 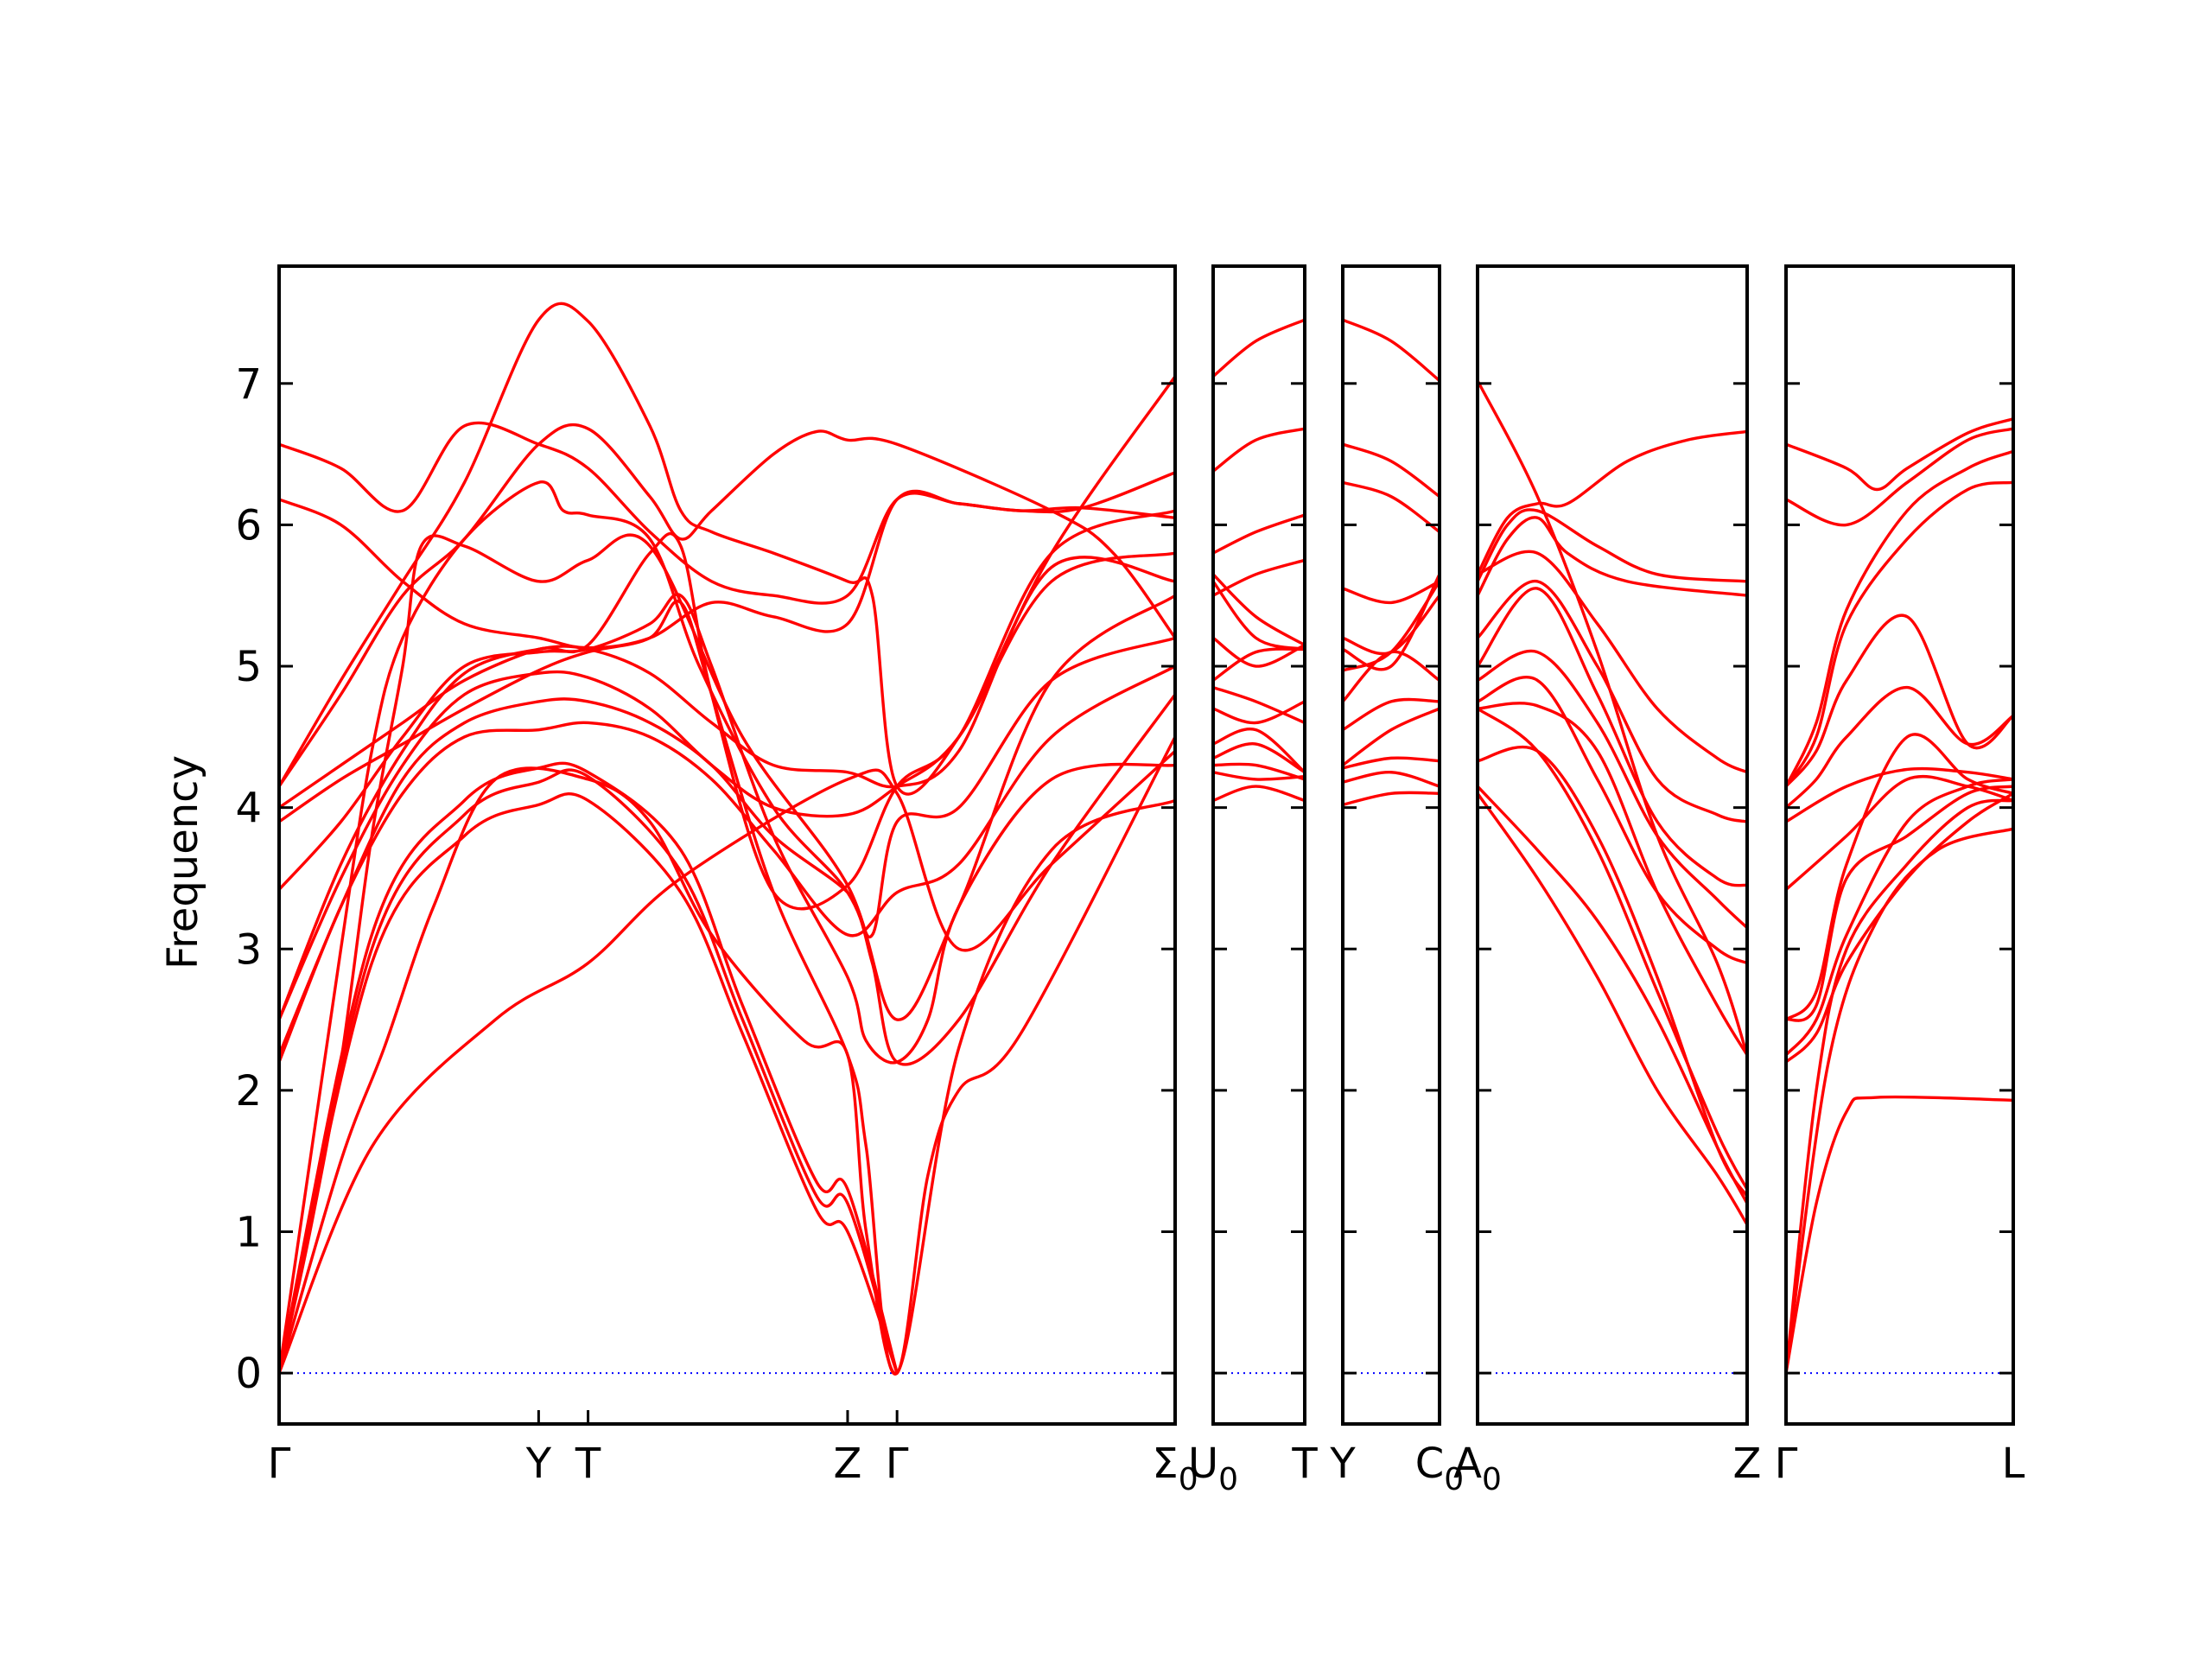 I want to click on panel-2: U0 T, so click(x=1253, y=880).